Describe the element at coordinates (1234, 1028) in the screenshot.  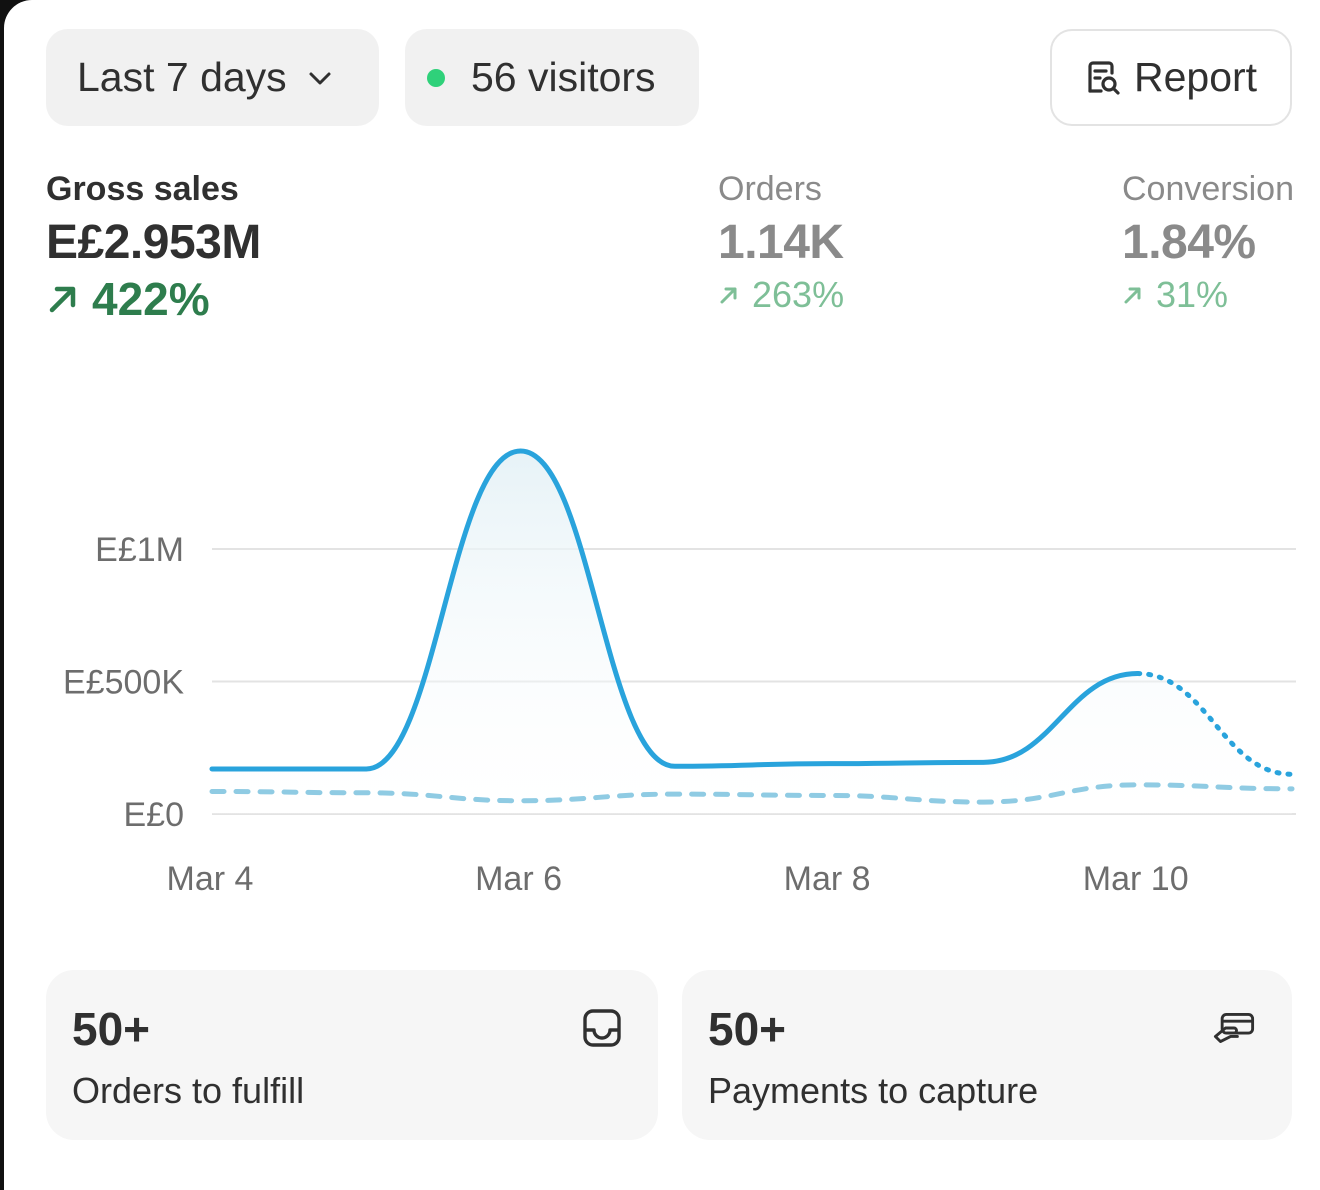
I see `payment-hand-icon` at that location.